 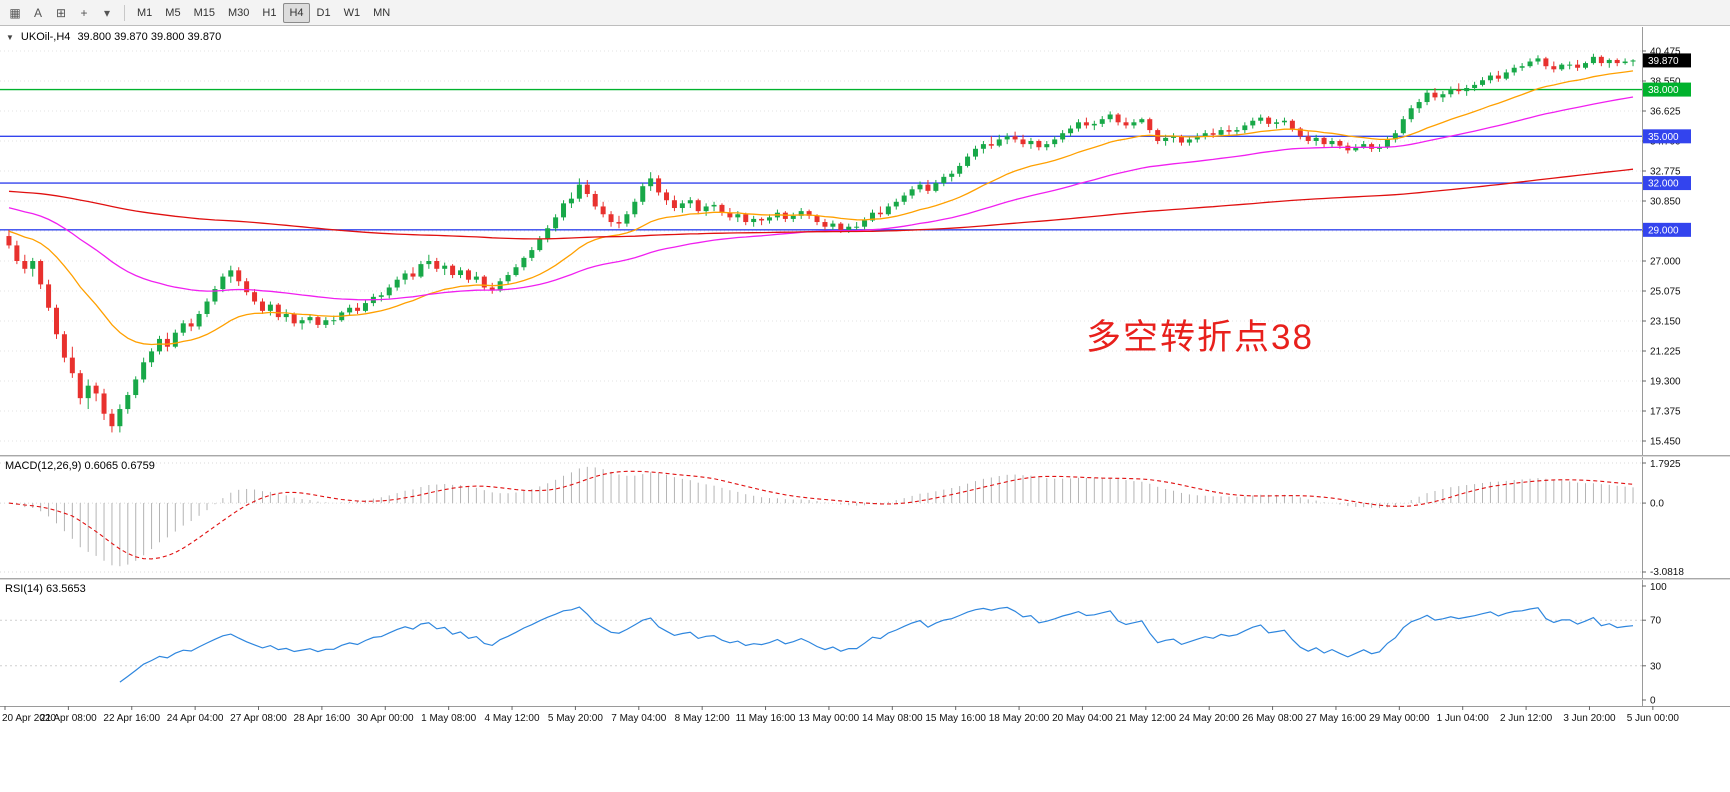 What do you see at coordinates (1663, 230) in the screenshot?
I see `hline-price-badge-label: 29.000` at bounding box center [1663, 230].